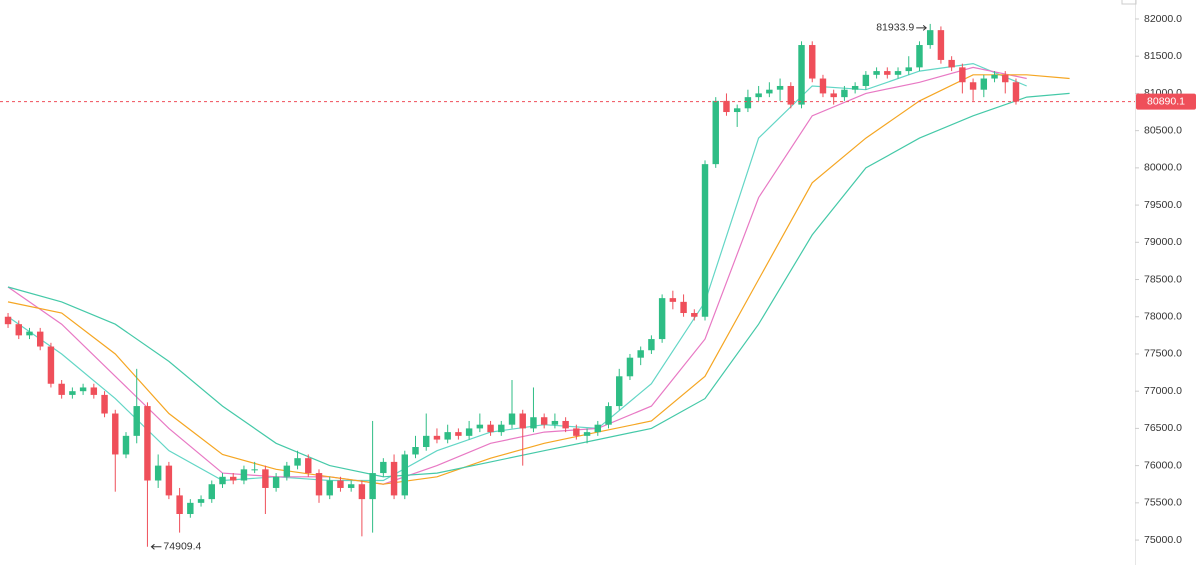 The image size is (1200, 565). I want to click on y-tick-label: 76500.0, so click(1163, 428).